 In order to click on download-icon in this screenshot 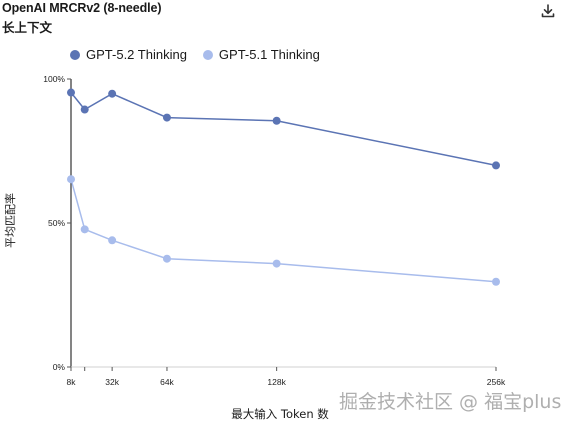, I will do `click(548, 11)`.